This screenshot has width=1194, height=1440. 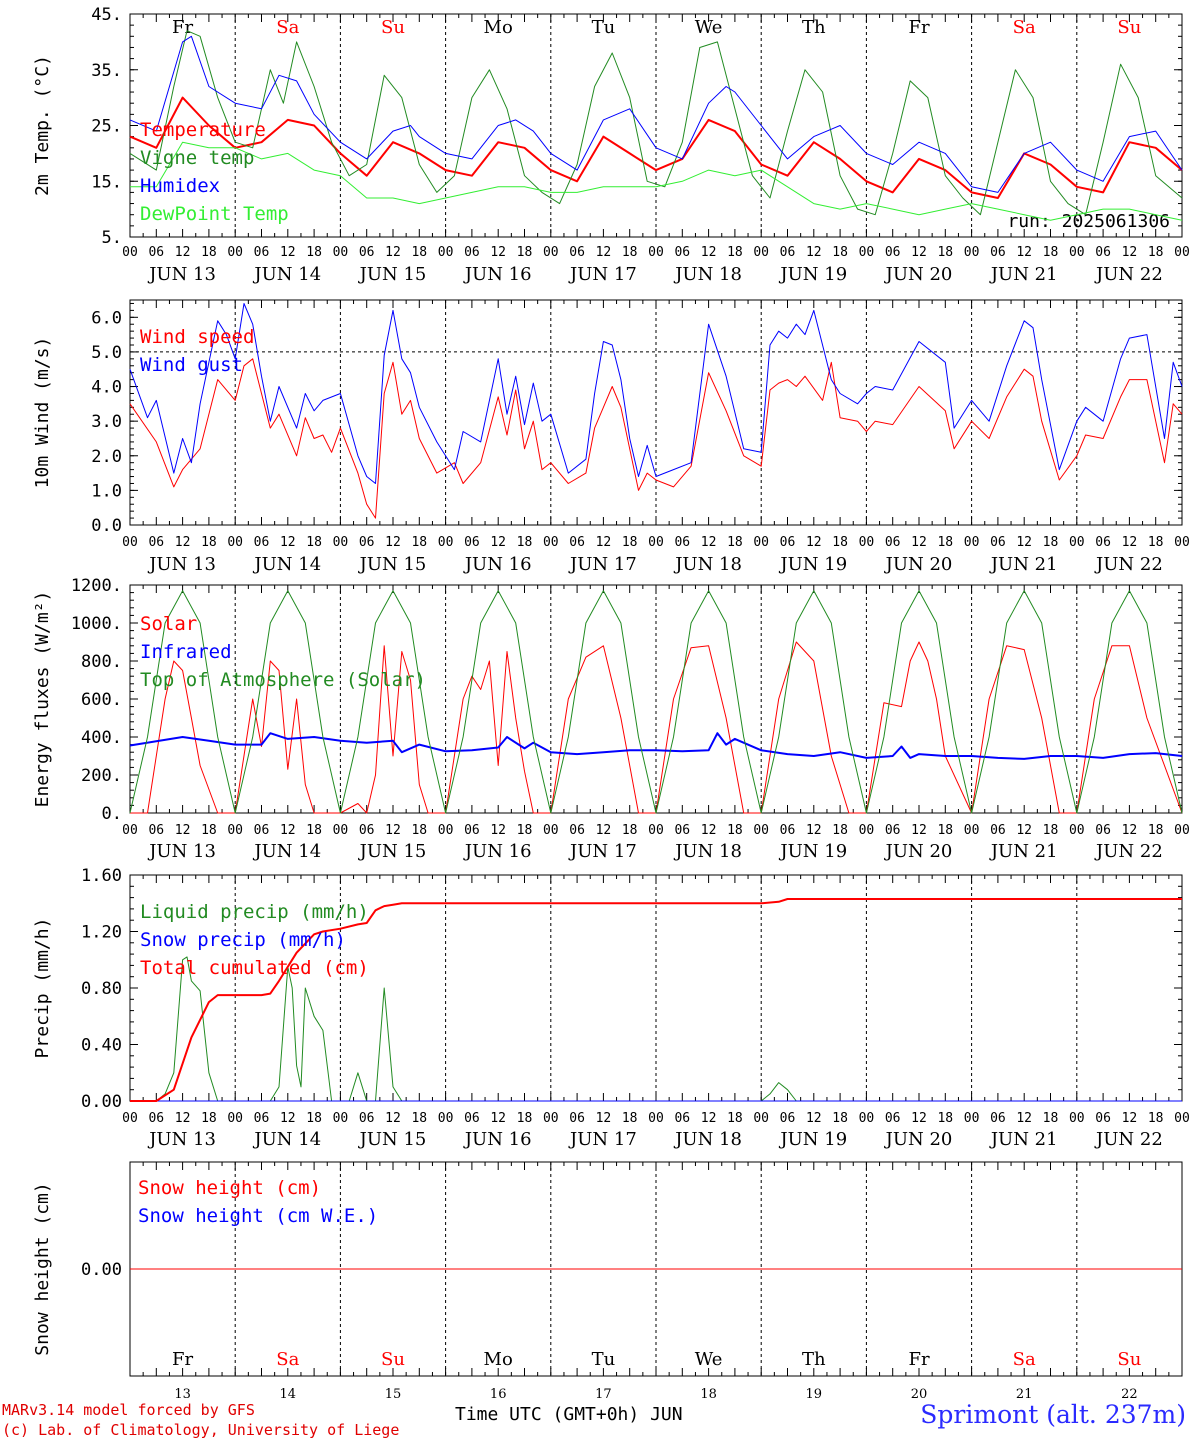 What do you see at coordinates (497, 274) in the screenshot?
I see `x-day-label: JUN 16` at bounding box center [497, 274].